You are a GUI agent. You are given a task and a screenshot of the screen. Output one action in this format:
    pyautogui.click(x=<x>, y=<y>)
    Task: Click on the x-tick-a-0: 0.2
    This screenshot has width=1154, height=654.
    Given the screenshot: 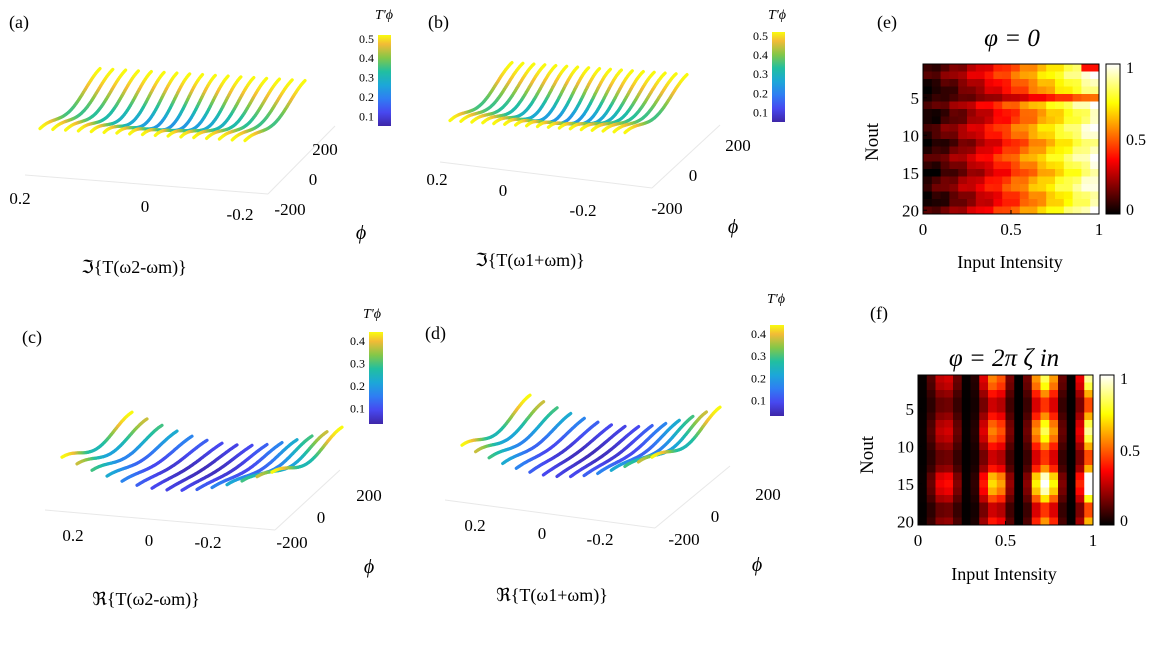 What is the action you would take?
    pyautogui.click(x=19, y=198)
    